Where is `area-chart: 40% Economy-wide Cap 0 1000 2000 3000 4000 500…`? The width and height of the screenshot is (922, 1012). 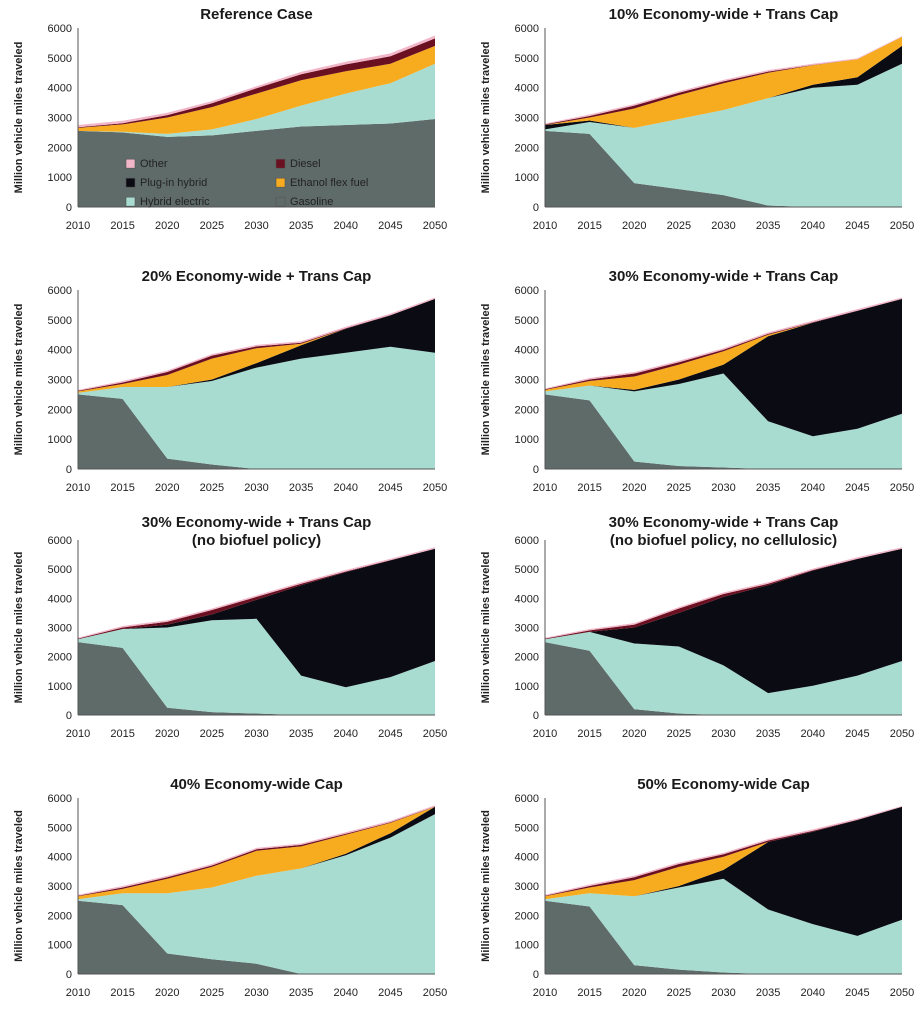
area-chart: 40% Economy-wide Cap 0 1000 2000 3000 4000 500… is located at coordinates (230, 887).